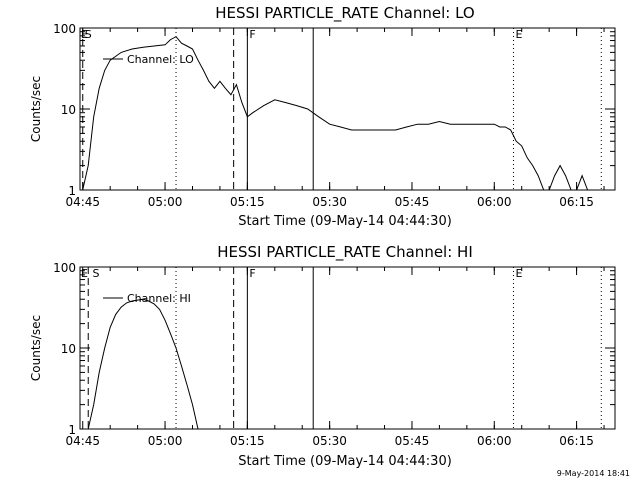  I want to click on lo-x-tick-label: 04:45, so click(82, 202).